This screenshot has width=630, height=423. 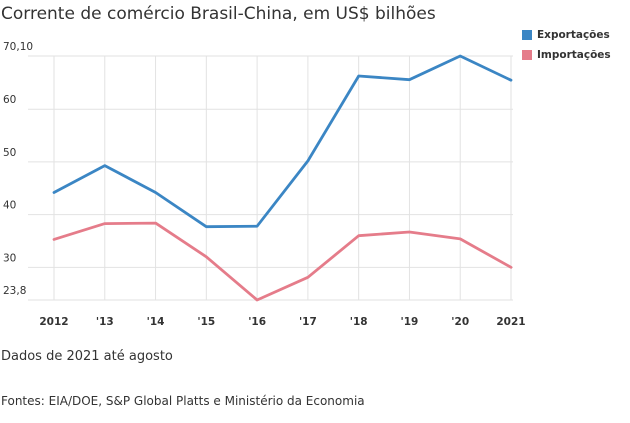 What do you see at coordinates (527, 35) in the screenshot?
I see `legend-swatch-exportacoes` at bounding box center [527, 35].